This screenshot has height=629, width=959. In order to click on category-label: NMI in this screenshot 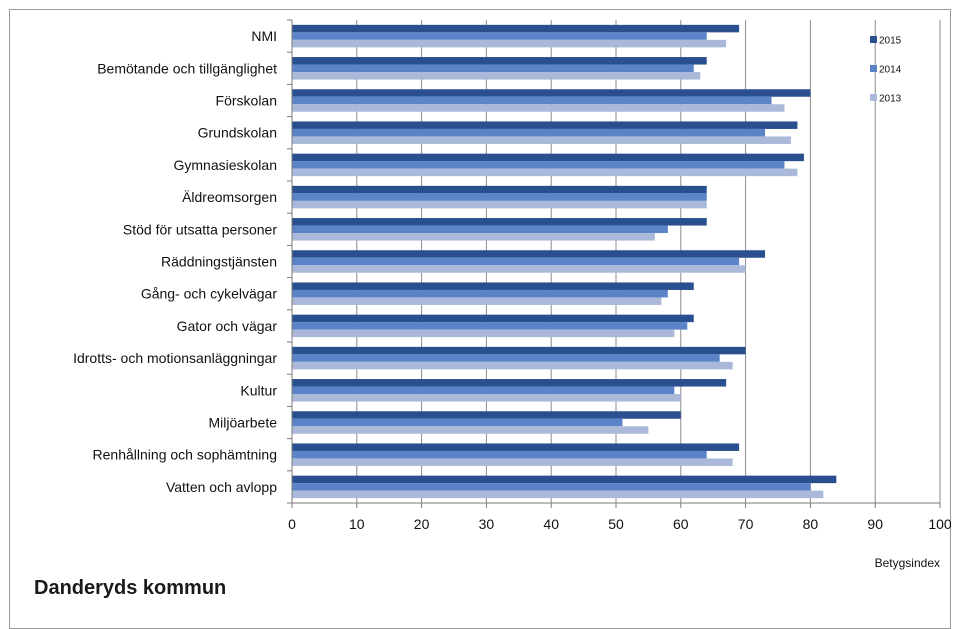, I will do `click(264, 36)`.